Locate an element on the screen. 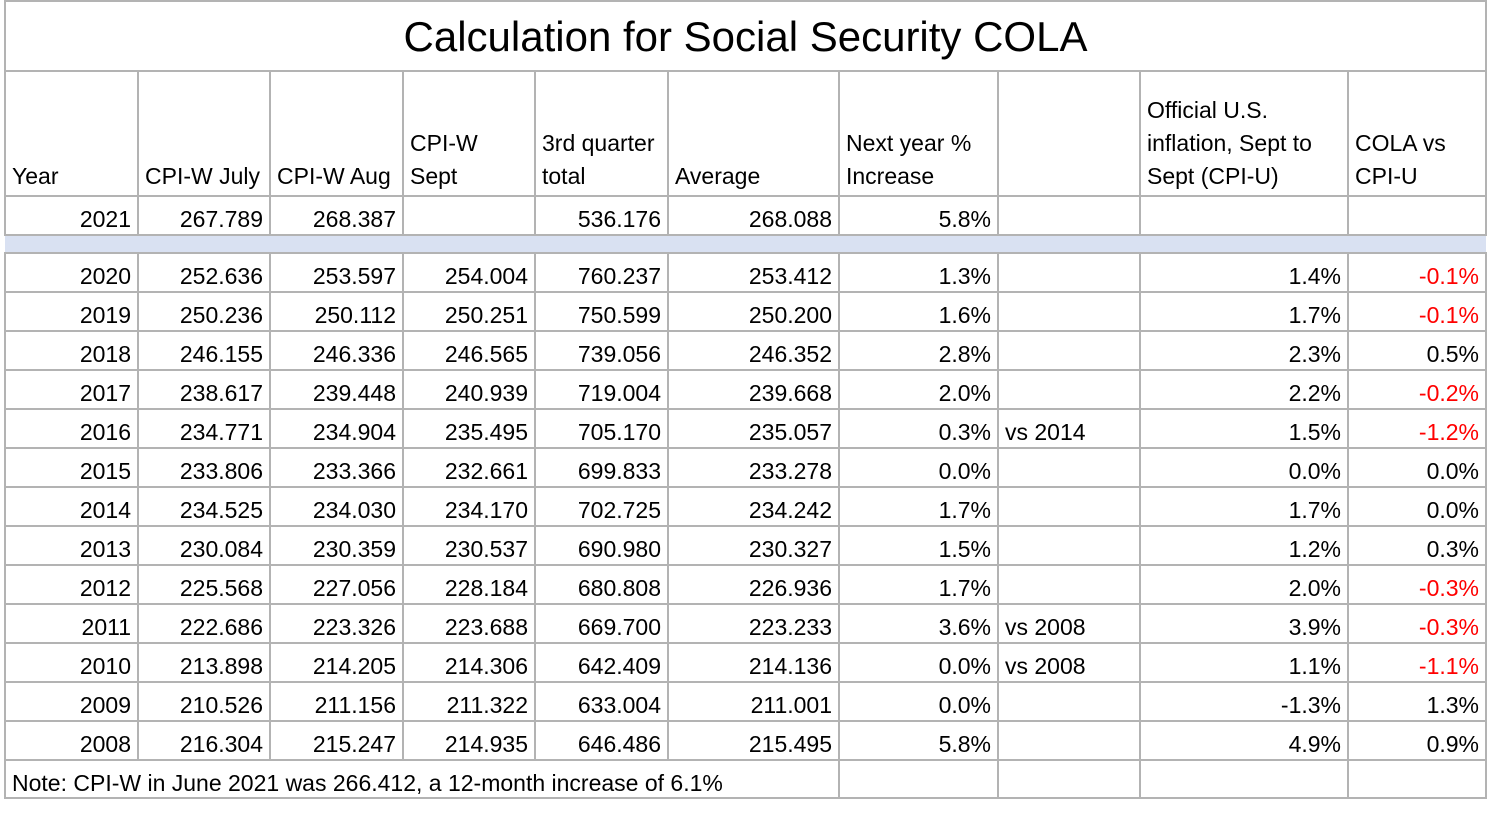 The width and height of the screenshot is (1492, 814). cell-cola-vs-cpi-u is located at coordinates (1417, 215).